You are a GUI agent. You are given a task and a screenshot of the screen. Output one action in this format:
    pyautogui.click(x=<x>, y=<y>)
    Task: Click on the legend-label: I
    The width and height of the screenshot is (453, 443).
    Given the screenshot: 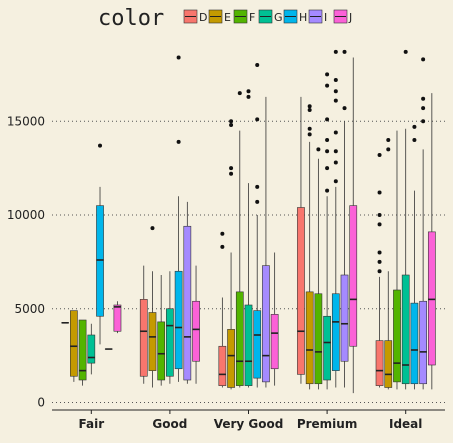 What is the action you would take?
    pyautogui.click(x=325, y=17)
    